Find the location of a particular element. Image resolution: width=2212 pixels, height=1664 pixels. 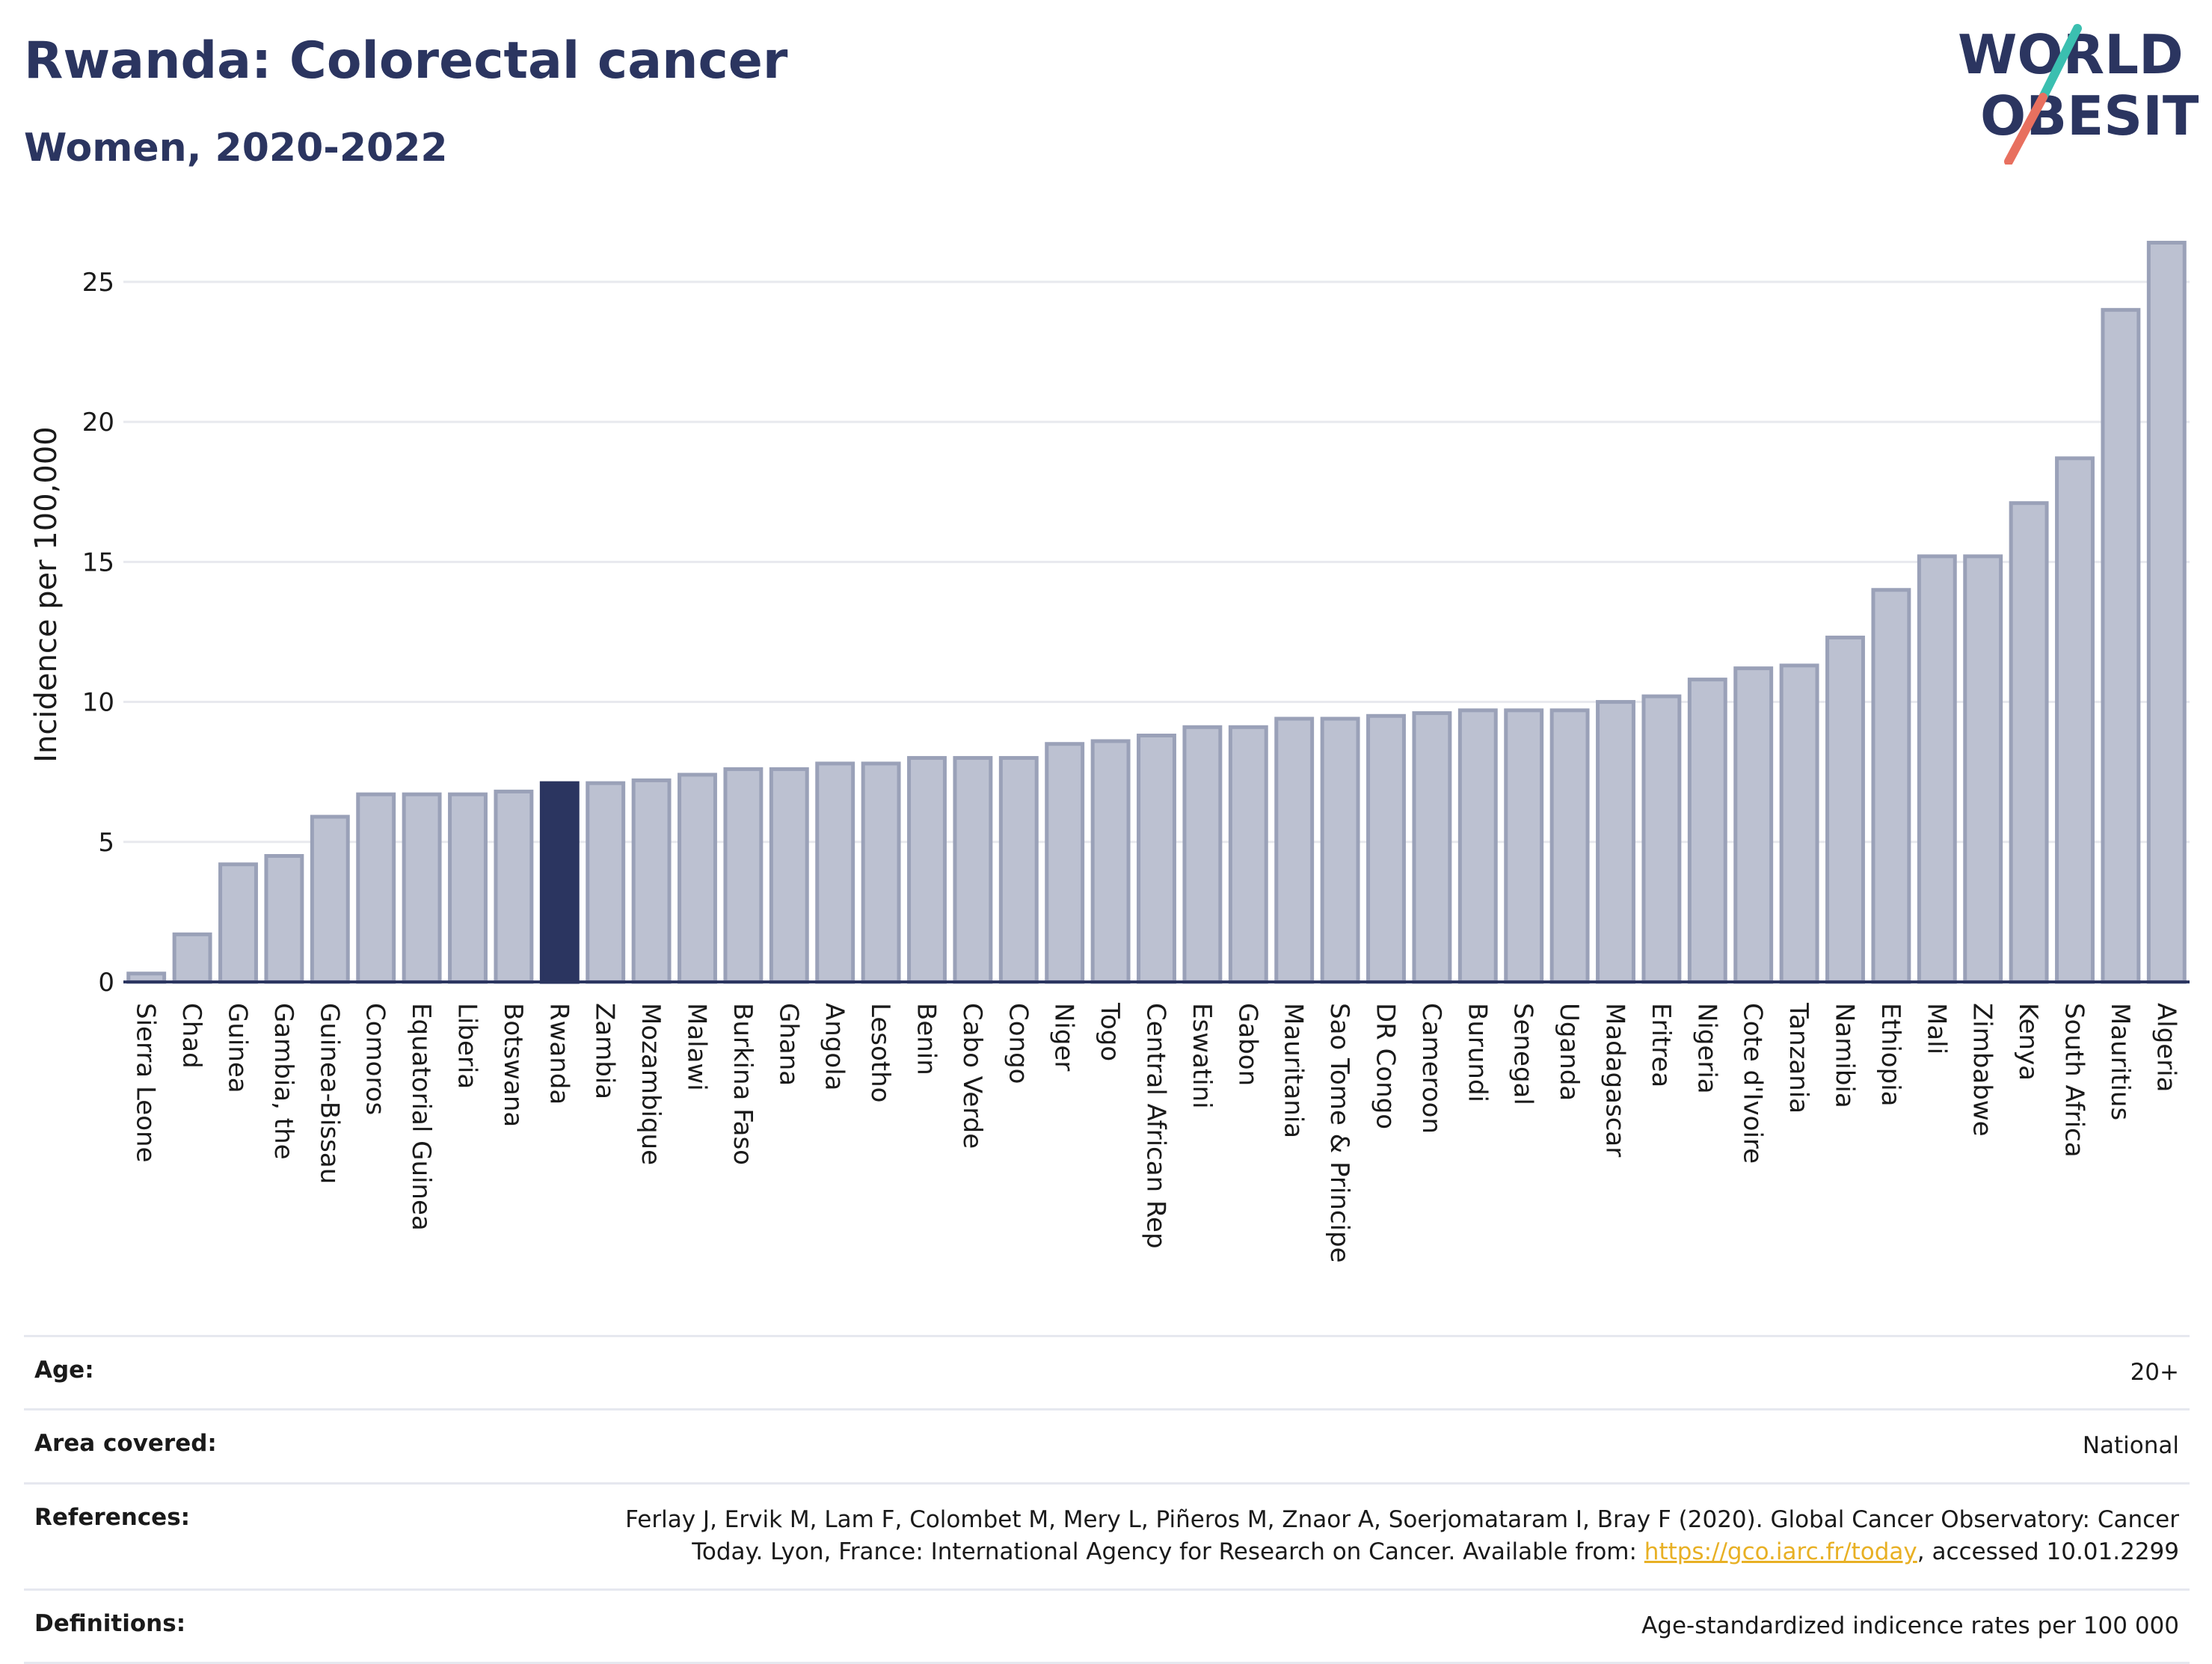

bar-lesotho is located at coordinates (881, 872).